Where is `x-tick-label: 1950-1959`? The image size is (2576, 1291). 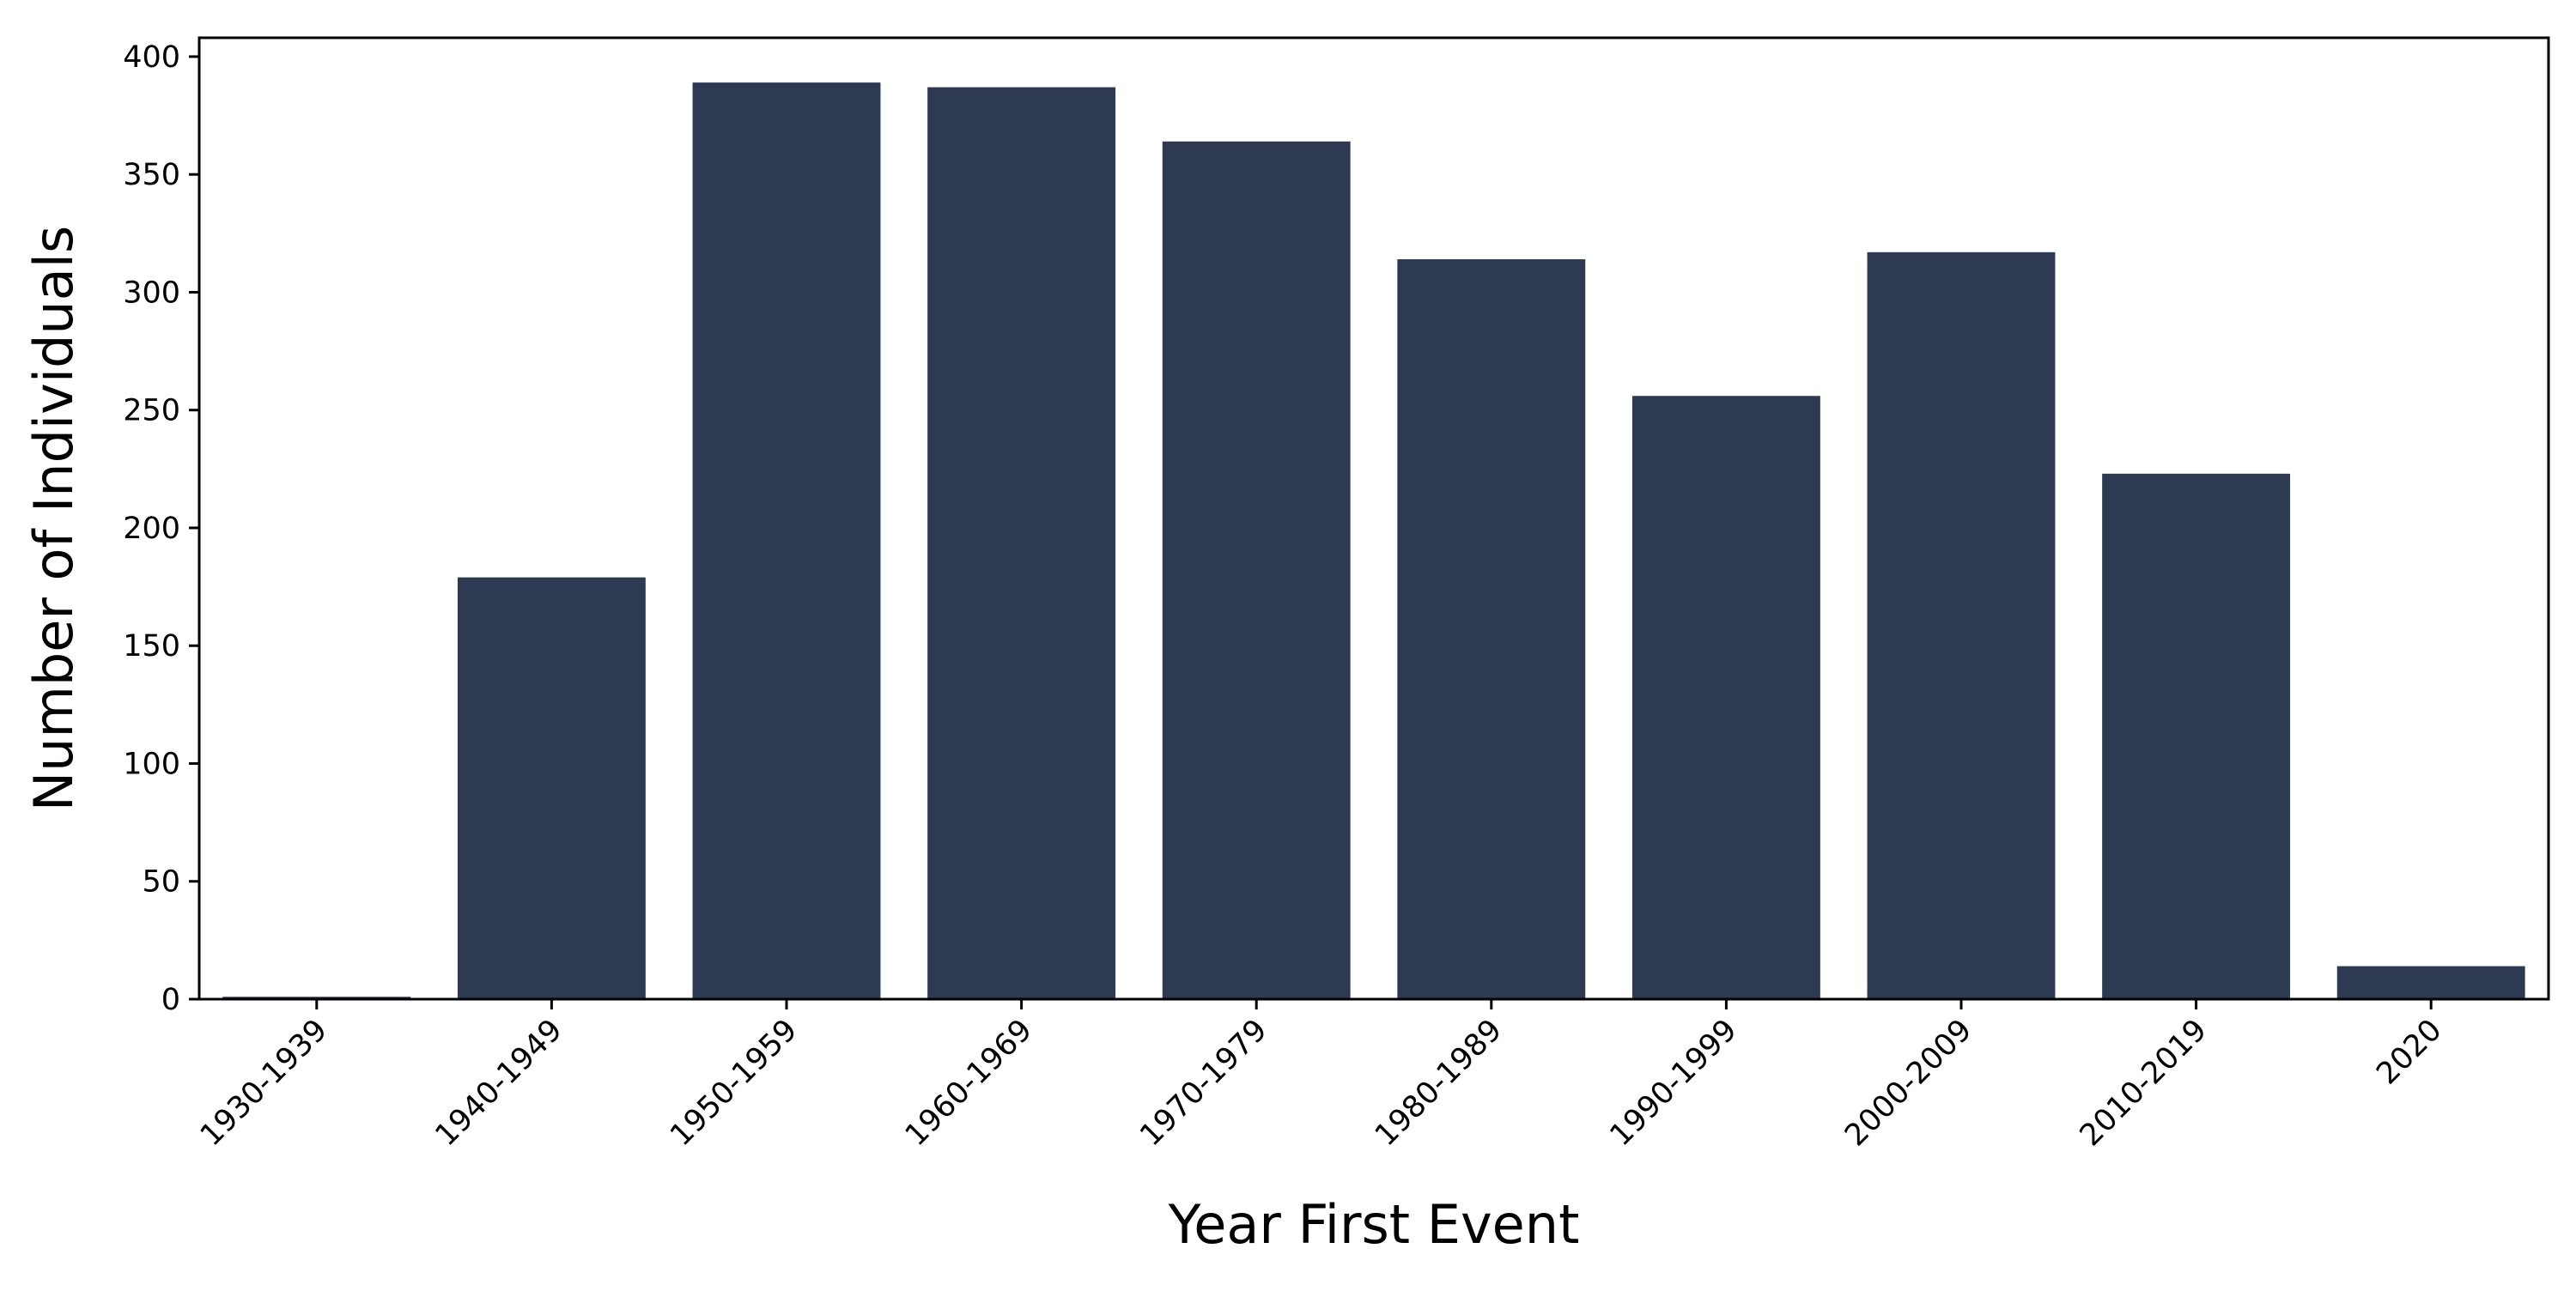
x-tick-label: 1950-1959 is located at coordinates (734, 1083).